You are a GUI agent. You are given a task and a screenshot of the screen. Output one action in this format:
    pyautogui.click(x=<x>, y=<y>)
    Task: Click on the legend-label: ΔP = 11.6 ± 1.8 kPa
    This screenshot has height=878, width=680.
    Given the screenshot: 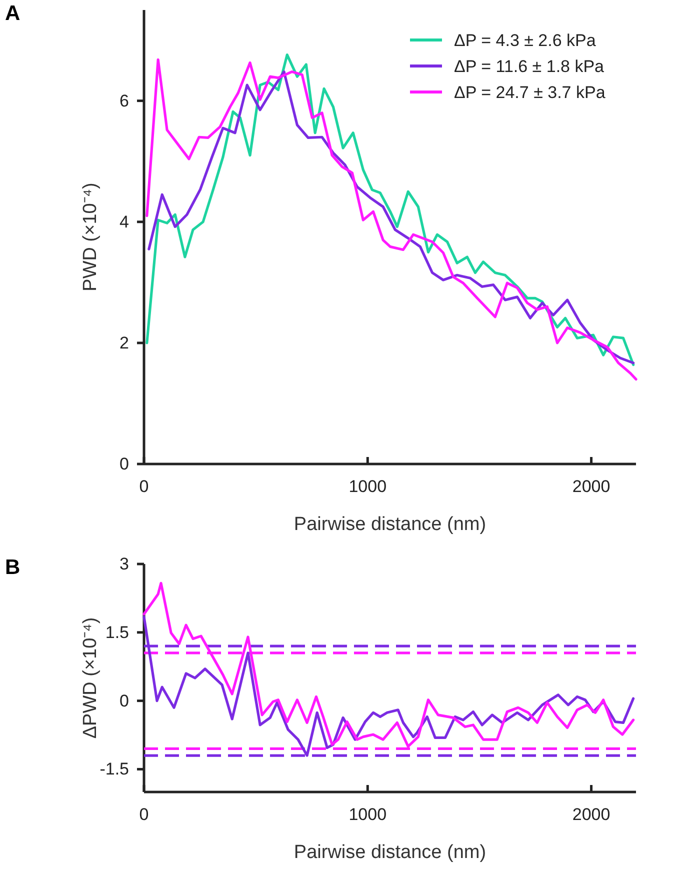 What is the action you would take?
    pyautogui.click(x=529, y=66)
    